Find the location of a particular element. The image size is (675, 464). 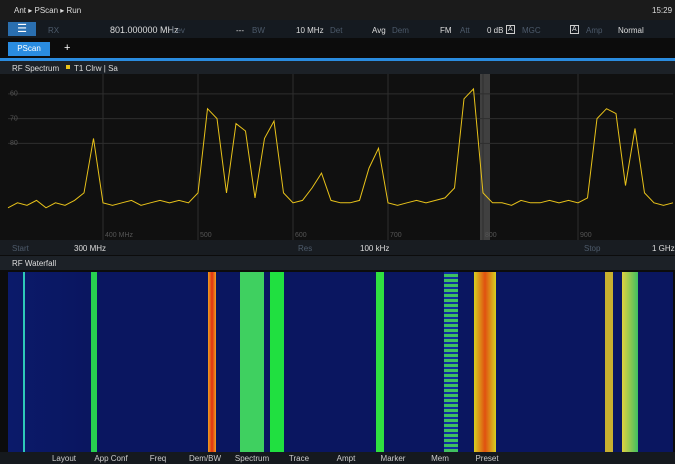

add-tab: + is located at coordinates (67, 48).